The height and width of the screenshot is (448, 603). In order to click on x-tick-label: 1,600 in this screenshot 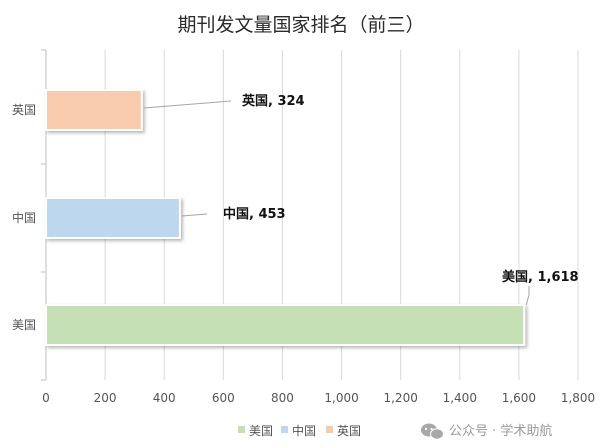, I will do `click(519, 398)`.